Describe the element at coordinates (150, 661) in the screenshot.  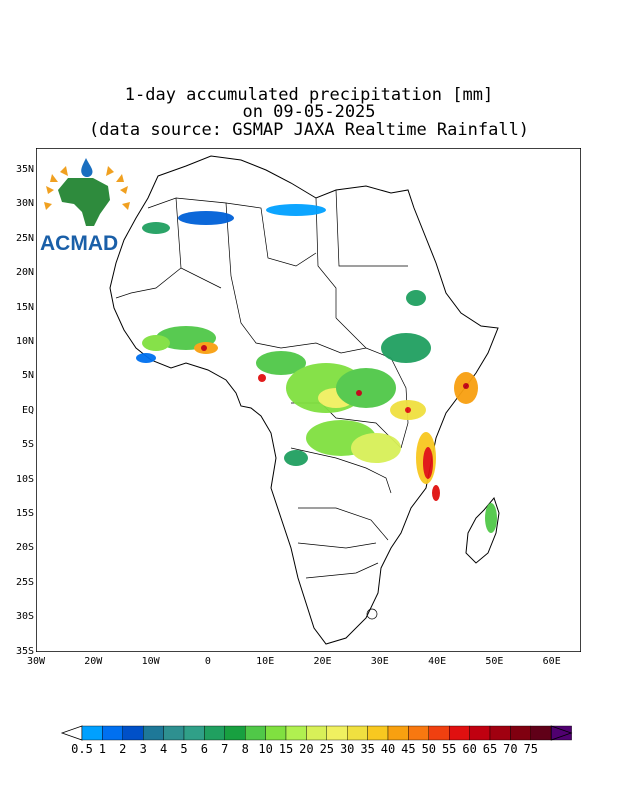
I see `longitude-label: 10W` at that location.